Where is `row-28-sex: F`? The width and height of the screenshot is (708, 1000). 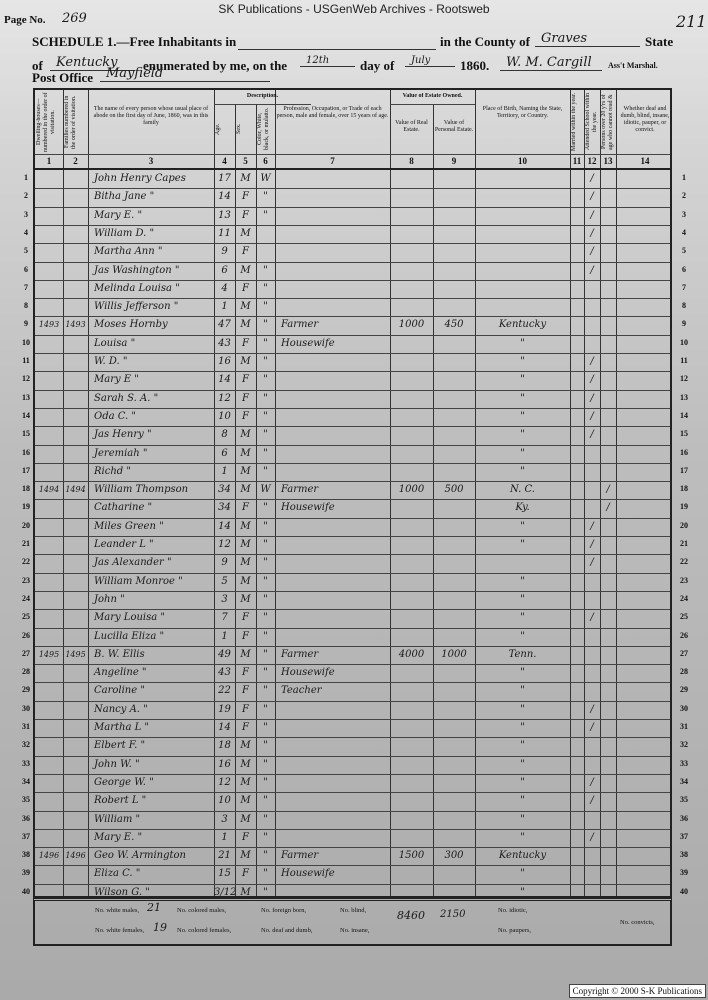 row-28-sex: F is located at coordinates (245, 673).